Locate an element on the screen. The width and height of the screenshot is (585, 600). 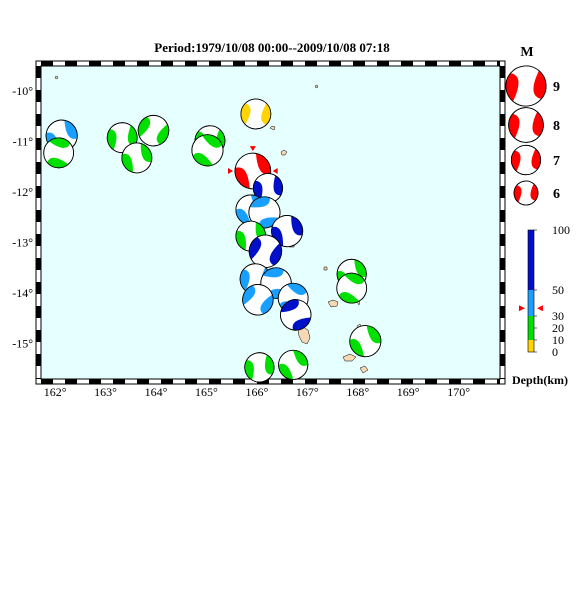
land-epi is located at coordinates (364, 369).